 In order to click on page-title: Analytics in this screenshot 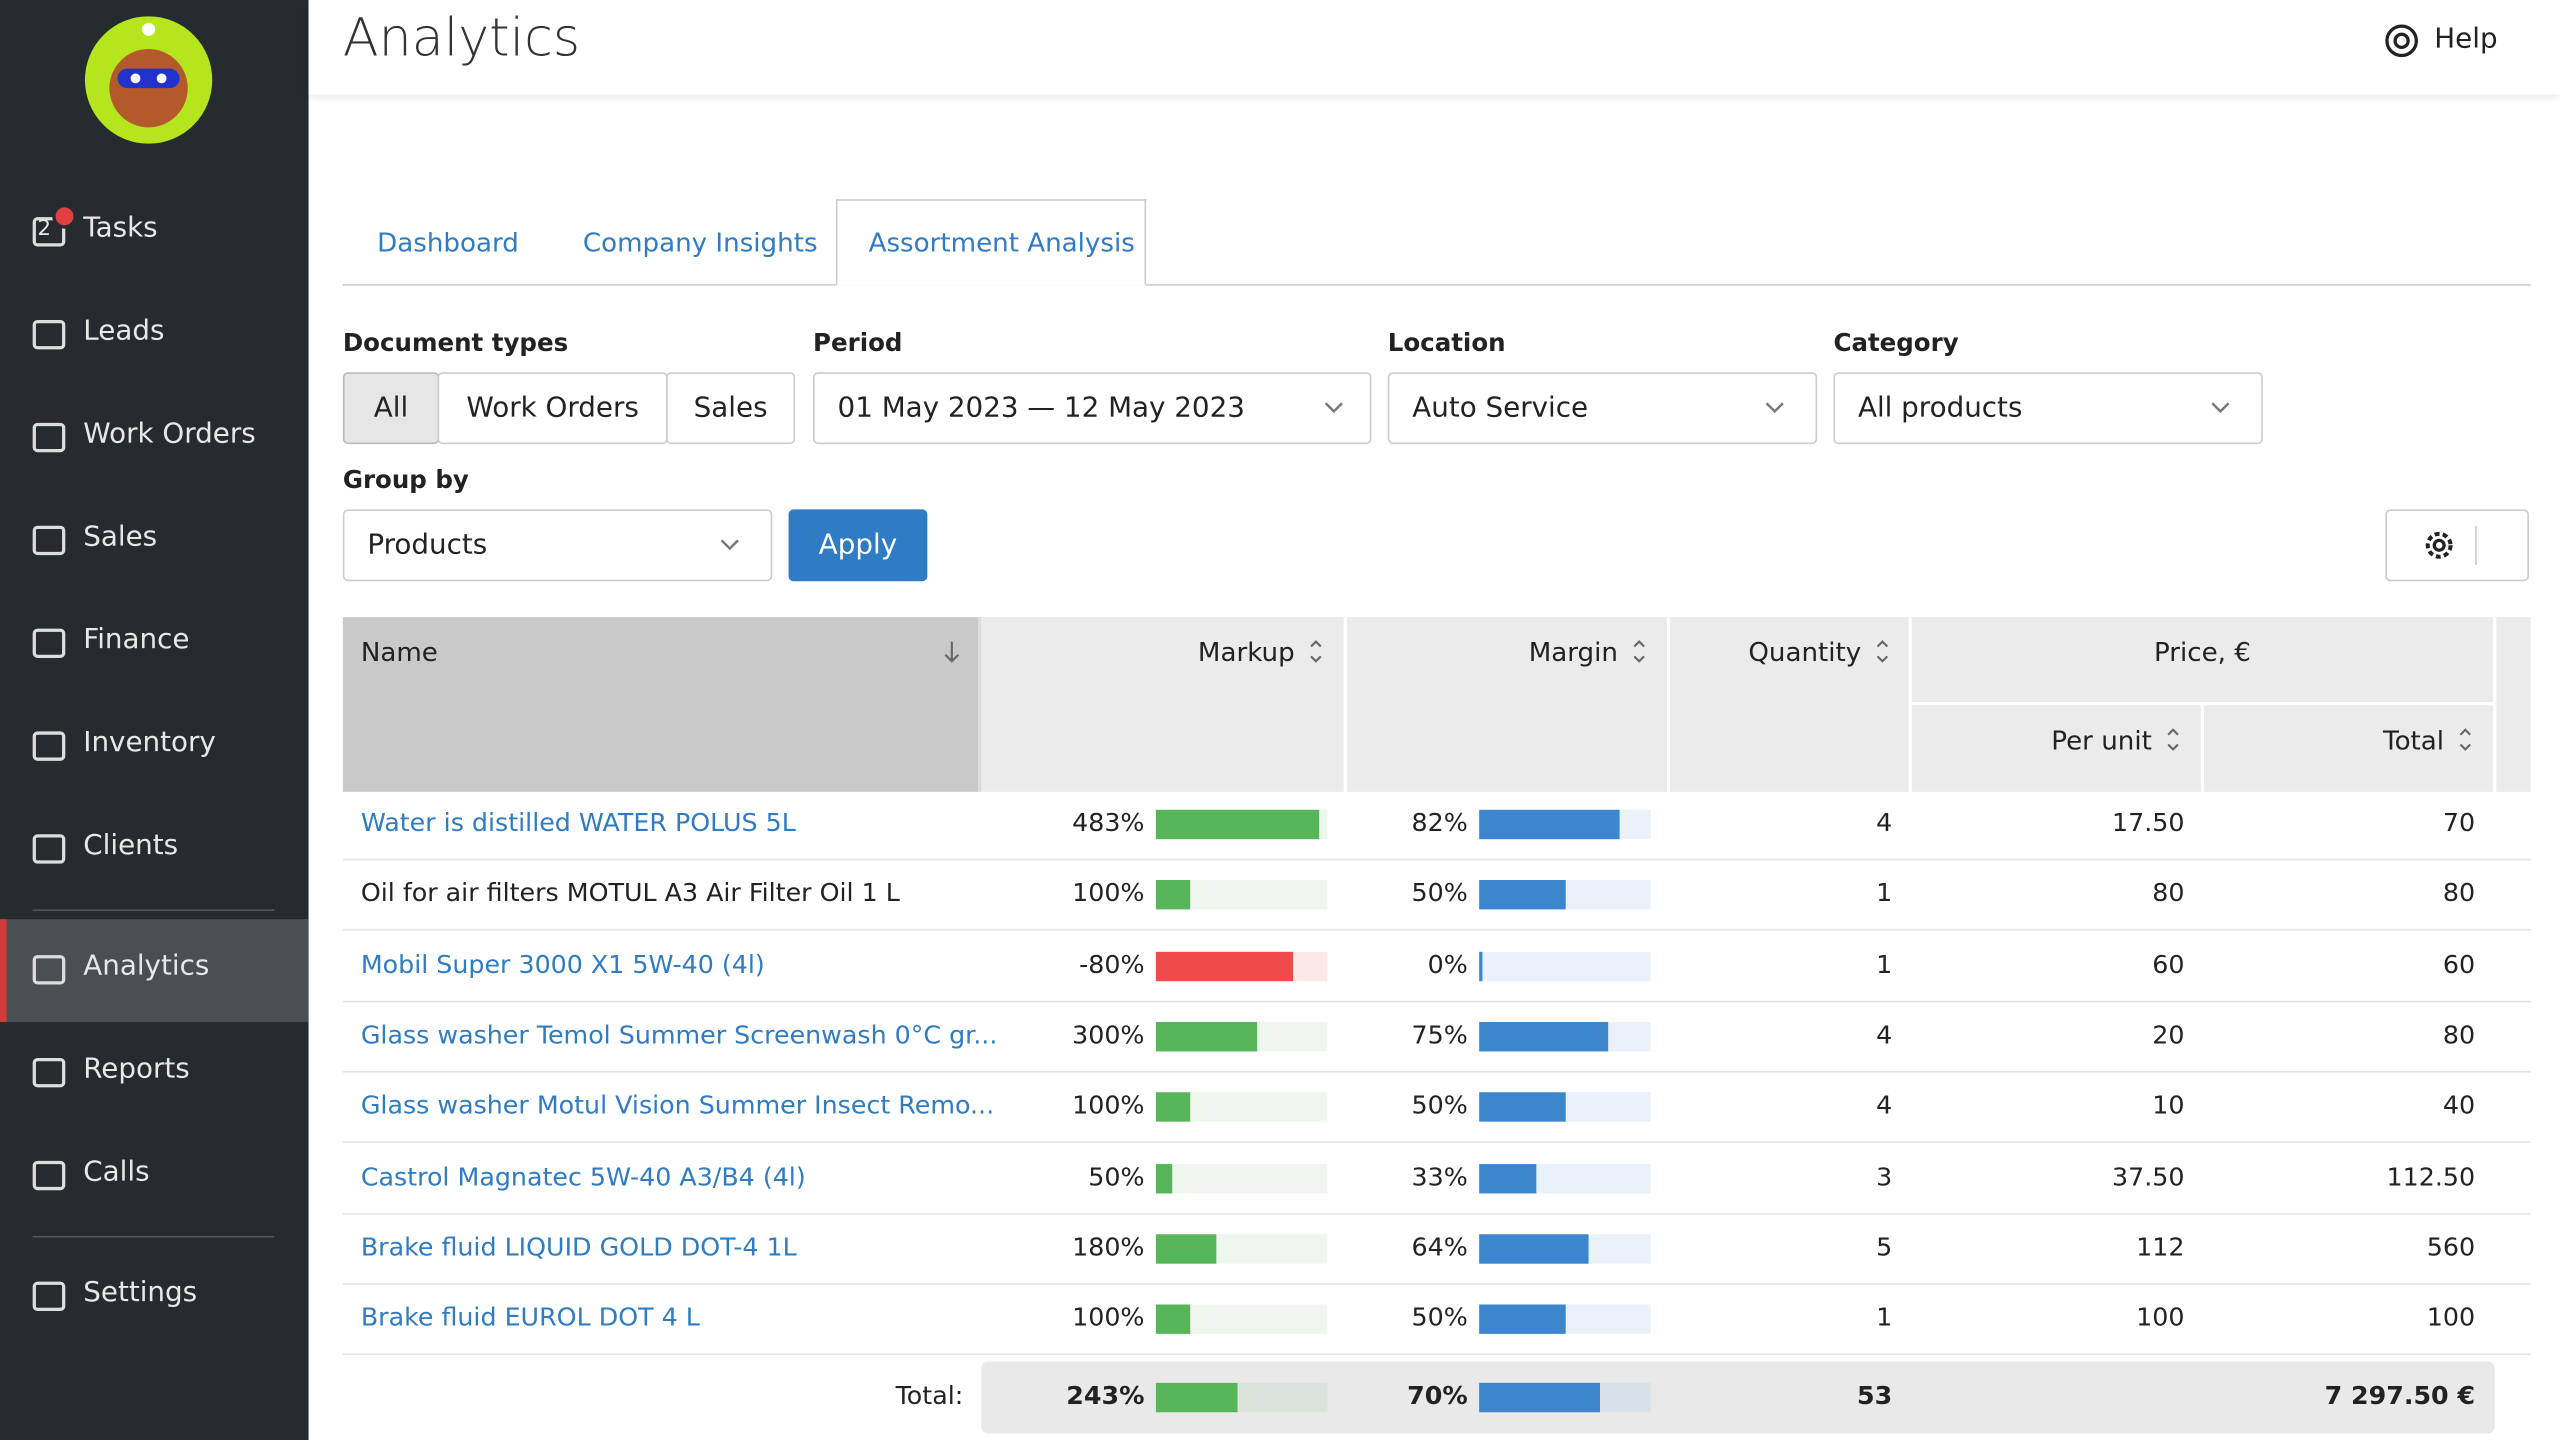, I will do `click(461, 37)`.